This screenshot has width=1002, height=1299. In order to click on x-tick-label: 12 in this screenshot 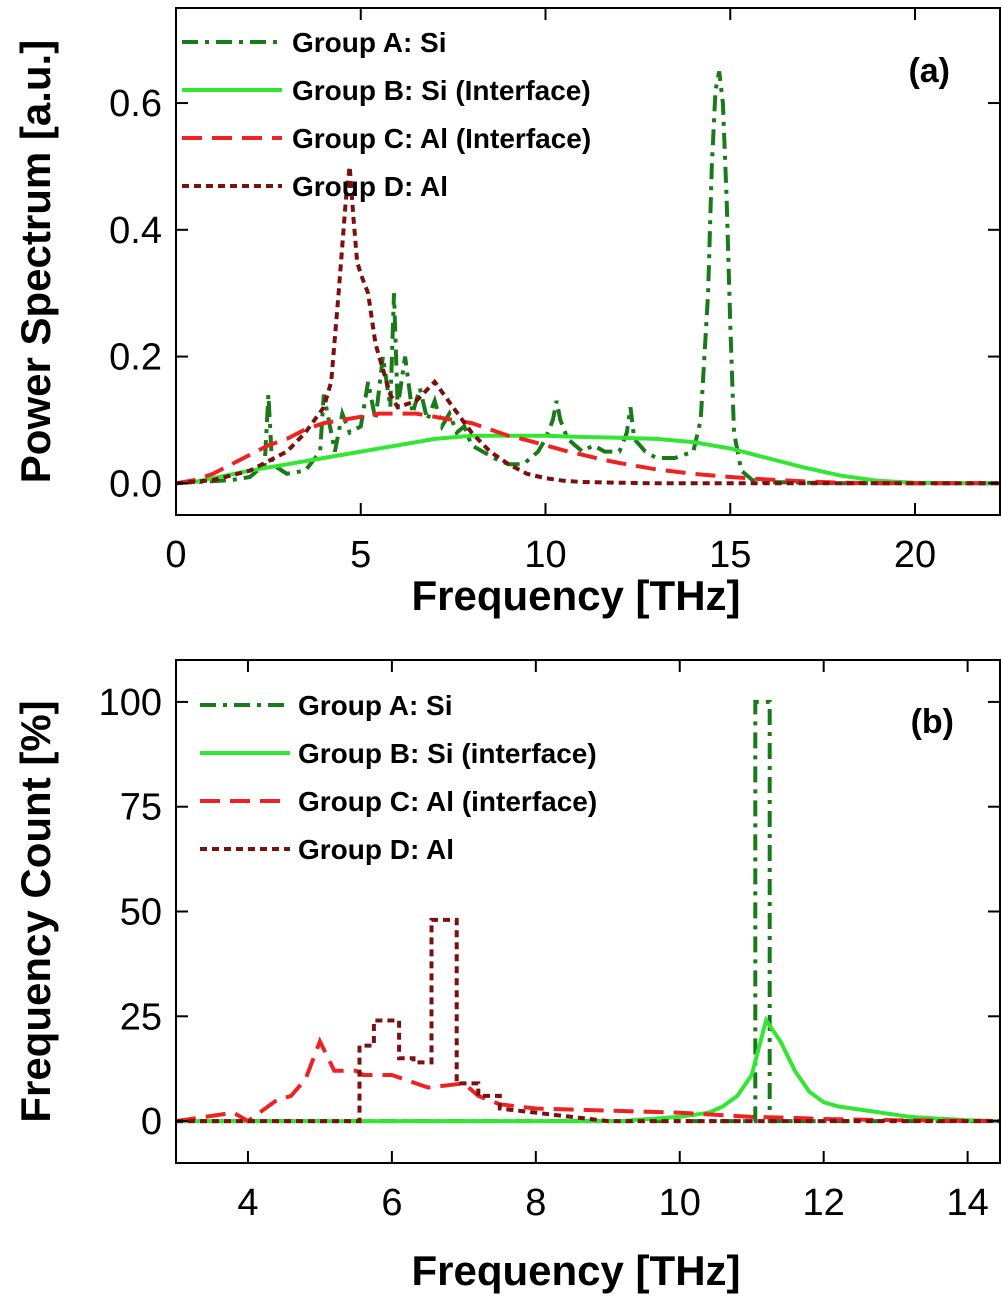, I will do `click(824, 1203)`.